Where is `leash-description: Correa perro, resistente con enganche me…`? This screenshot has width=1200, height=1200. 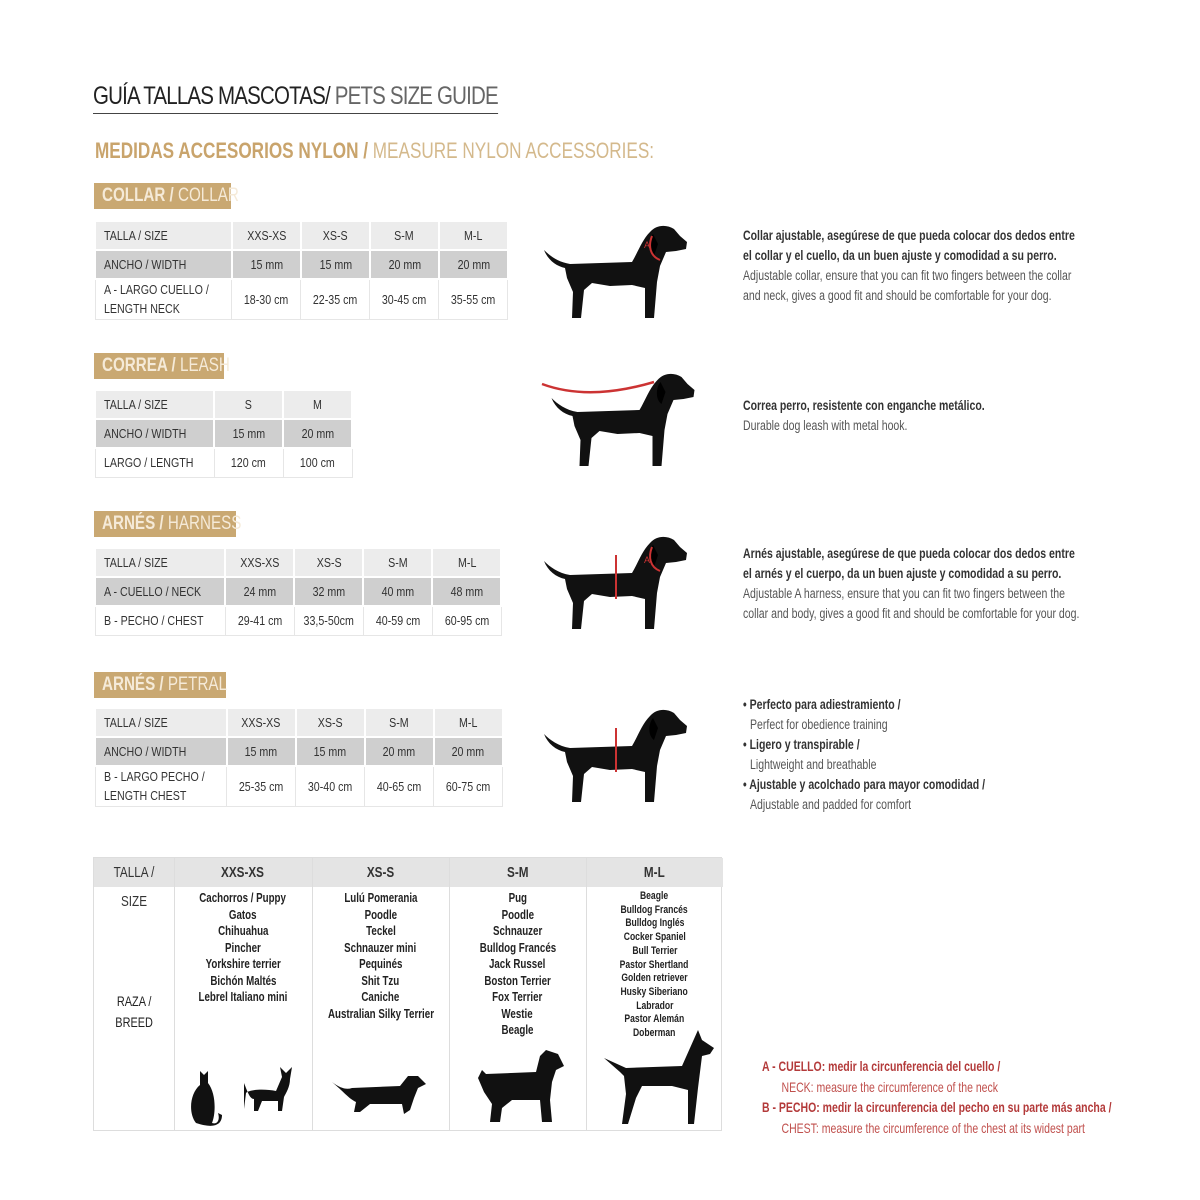
leash-description: Correa perro, resistente con enganche me… is located at coordinates (864, 415).